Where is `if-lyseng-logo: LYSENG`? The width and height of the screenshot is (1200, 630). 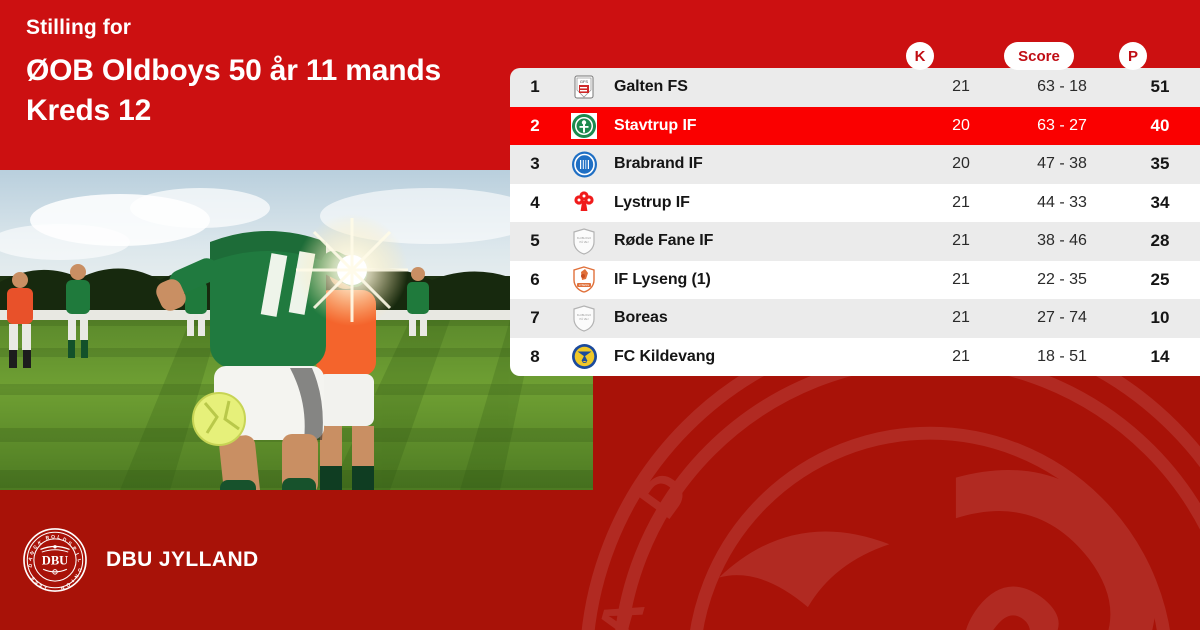 if-lyseng-logo: LYSENG is located at coordinates (584, 279).